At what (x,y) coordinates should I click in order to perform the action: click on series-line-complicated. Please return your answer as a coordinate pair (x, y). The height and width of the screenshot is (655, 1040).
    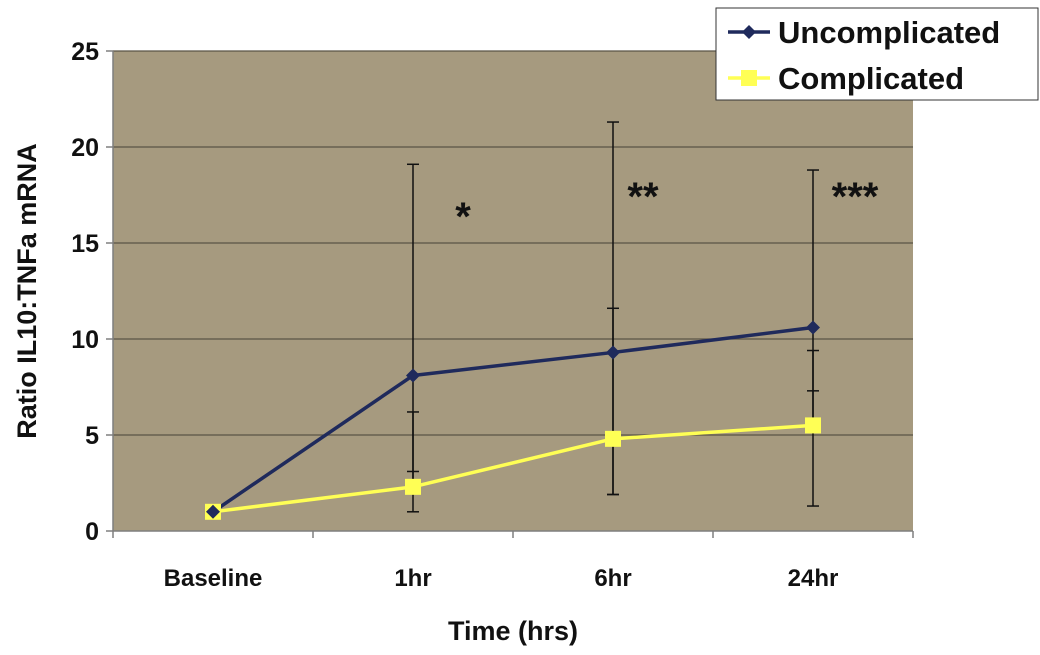
    Looking at the image, I should click on (513, 468).